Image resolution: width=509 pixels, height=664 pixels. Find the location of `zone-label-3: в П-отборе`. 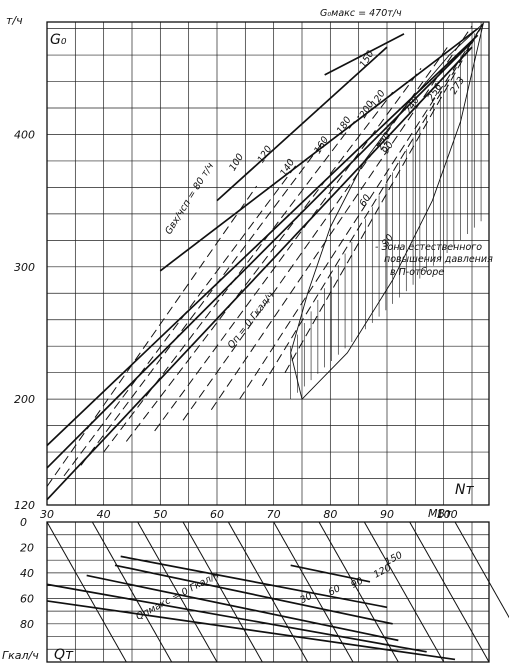

zone-label-3: в П-отборе is located at coordinates (417, 272).